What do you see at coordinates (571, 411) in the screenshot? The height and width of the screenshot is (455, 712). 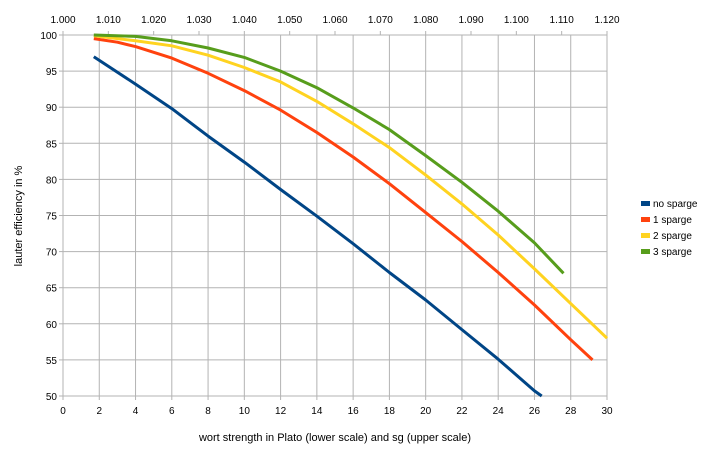 I see `x-tick-label: 28` at bounding box center [571, 411].